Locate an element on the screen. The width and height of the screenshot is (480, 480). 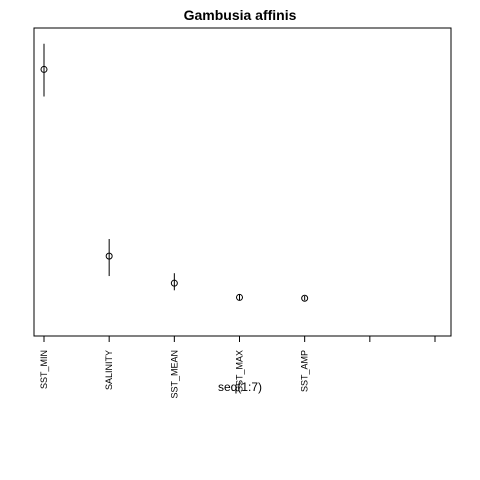
x-tick-label: SST_MEAN is located at coordinates (174, 374).